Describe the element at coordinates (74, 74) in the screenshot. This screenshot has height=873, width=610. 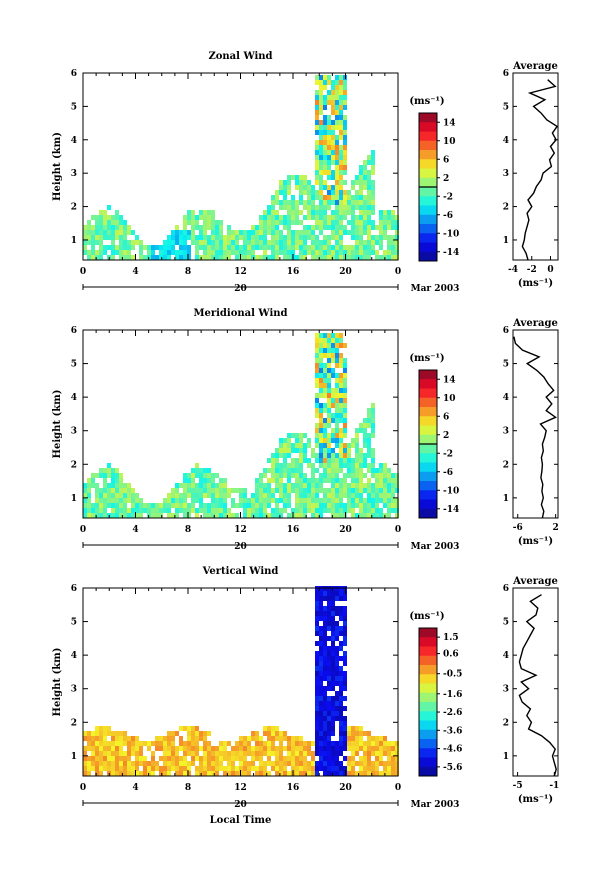
I see `y-tick-label: 6` at that location.